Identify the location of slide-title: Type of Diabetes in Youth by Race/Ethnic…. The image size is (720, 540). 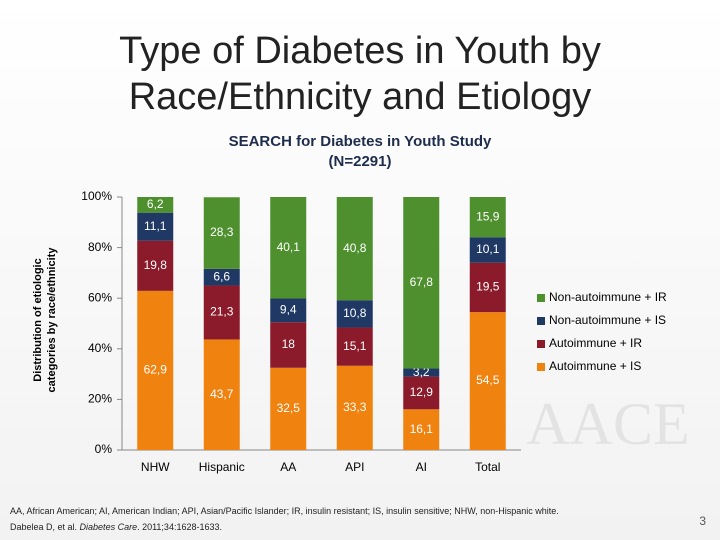
(360, 74).